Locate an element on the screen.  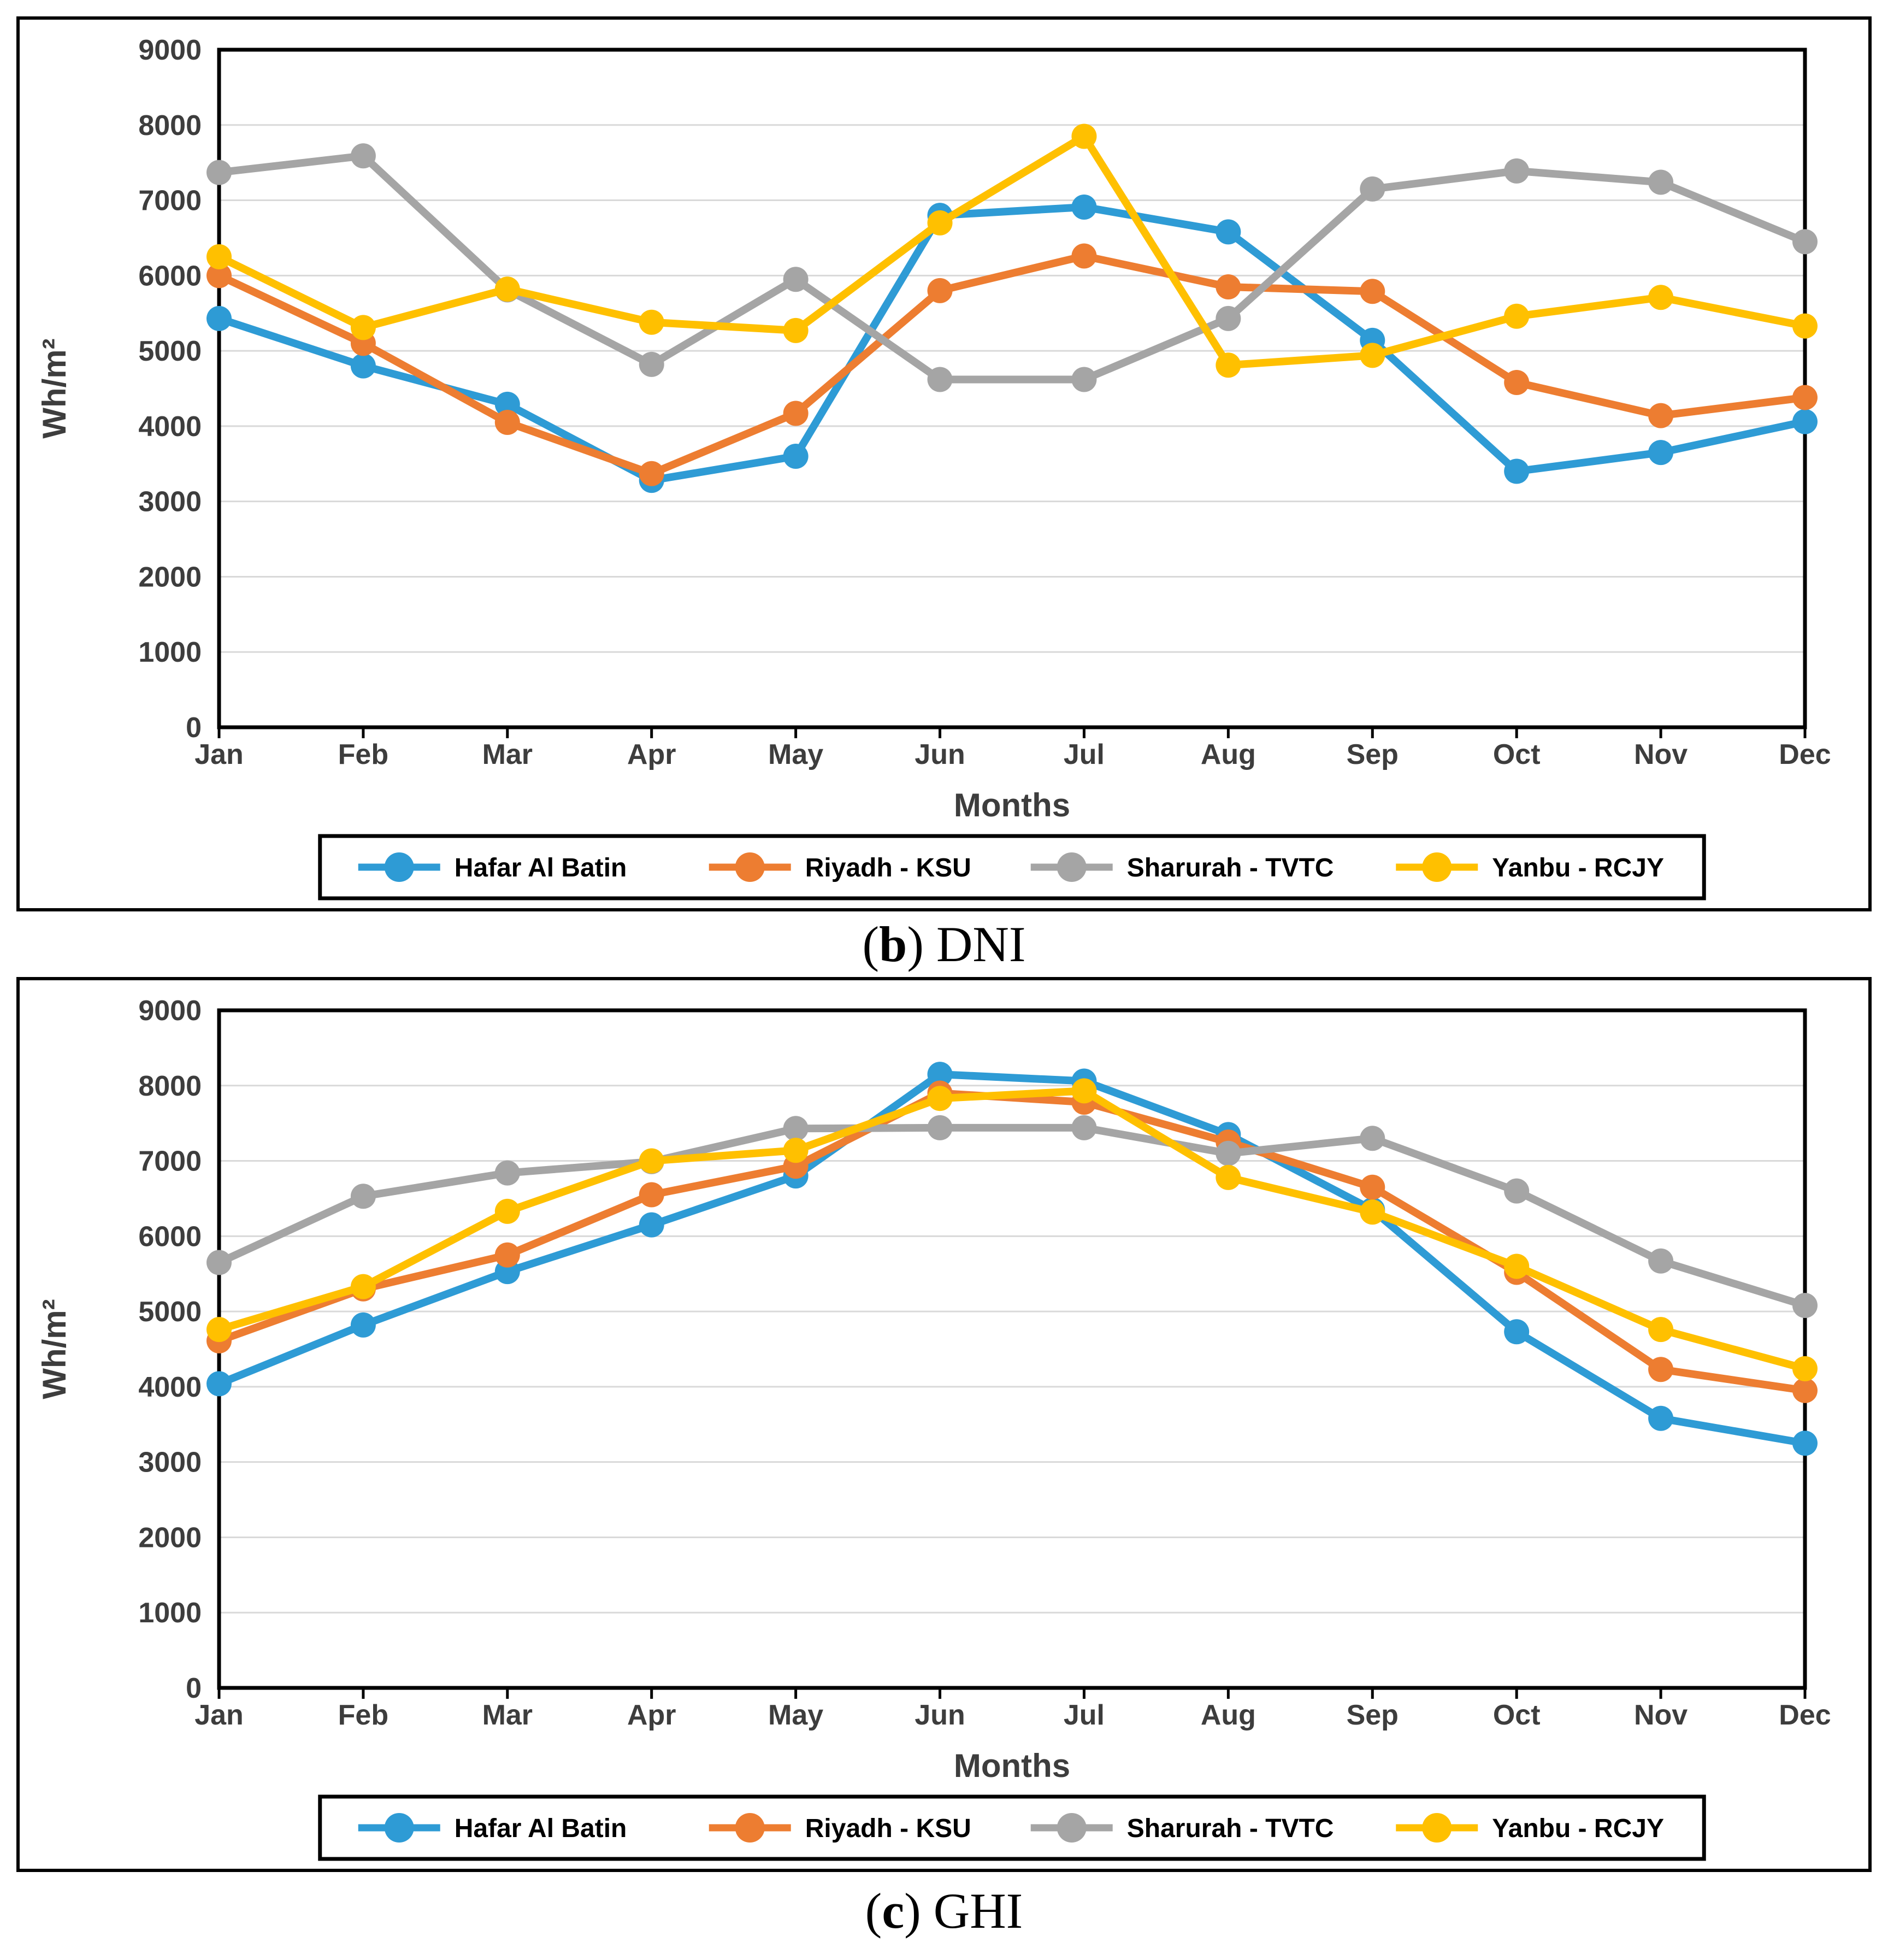
legend-marker-hafar-al-batin is located at coordinates (399, 867).